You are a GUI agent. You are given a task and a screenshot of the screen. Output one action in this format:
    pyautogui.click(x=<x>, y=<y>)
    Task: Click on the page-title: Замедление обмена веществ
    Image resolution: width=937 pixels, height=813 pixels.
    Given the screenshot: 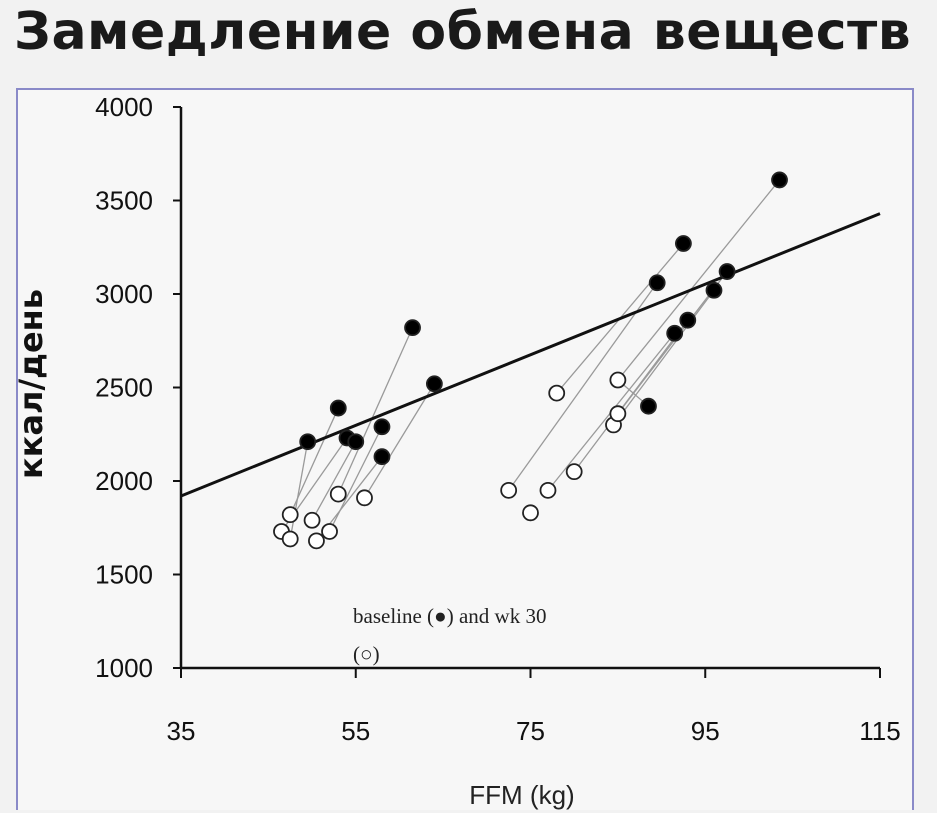 What is the action you would take?
    pyautogui.click(x=463, y=32)
    